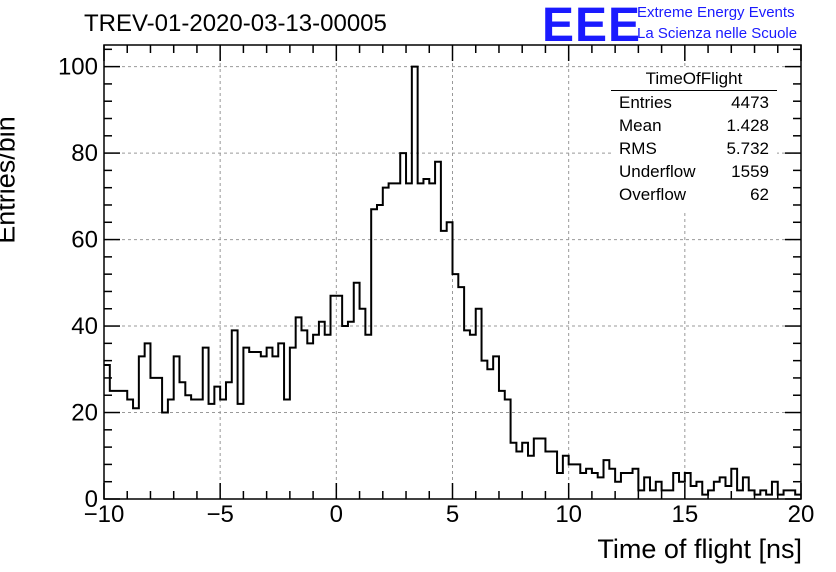 The width and height of the screenshot is (836, 572). I want to click on stat-value: 4473, so click(750, 102).